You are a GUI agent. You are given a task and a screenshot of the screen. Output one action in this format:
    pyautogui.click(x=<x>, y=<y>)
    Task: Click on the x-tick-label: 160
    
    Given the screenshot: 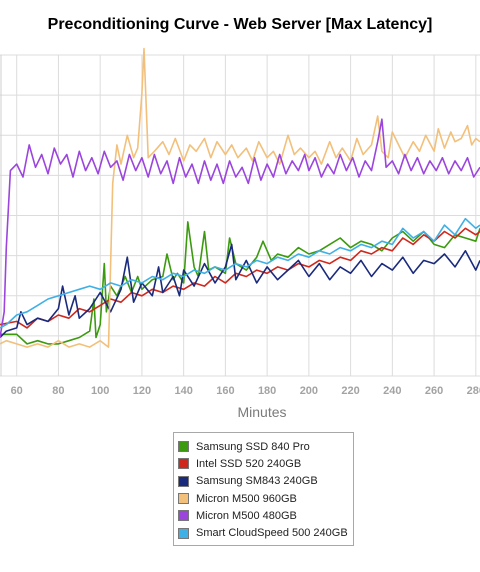 What is the action you would take?
    pyautogui.click(x=225, y=391)
    